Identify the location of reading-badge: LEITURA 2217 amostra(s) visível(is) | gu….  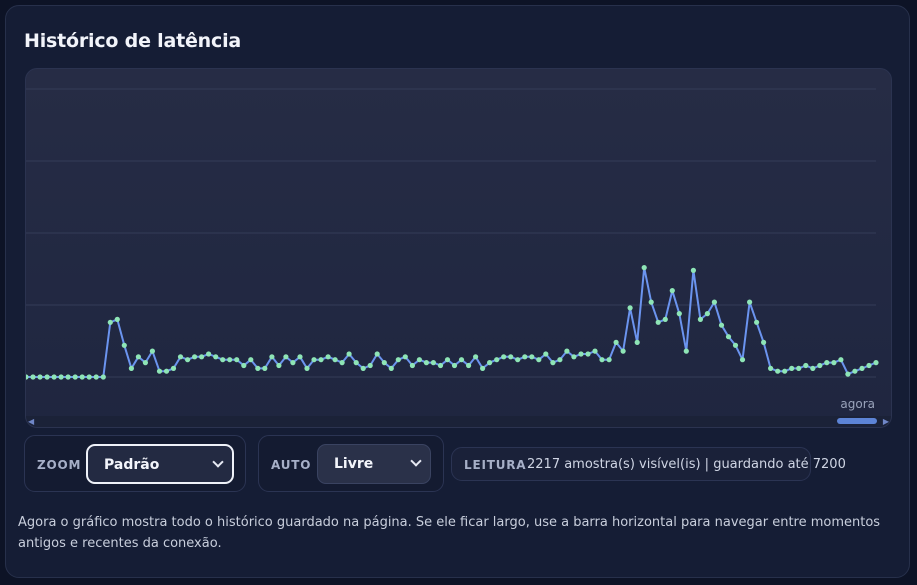
(648, 464).